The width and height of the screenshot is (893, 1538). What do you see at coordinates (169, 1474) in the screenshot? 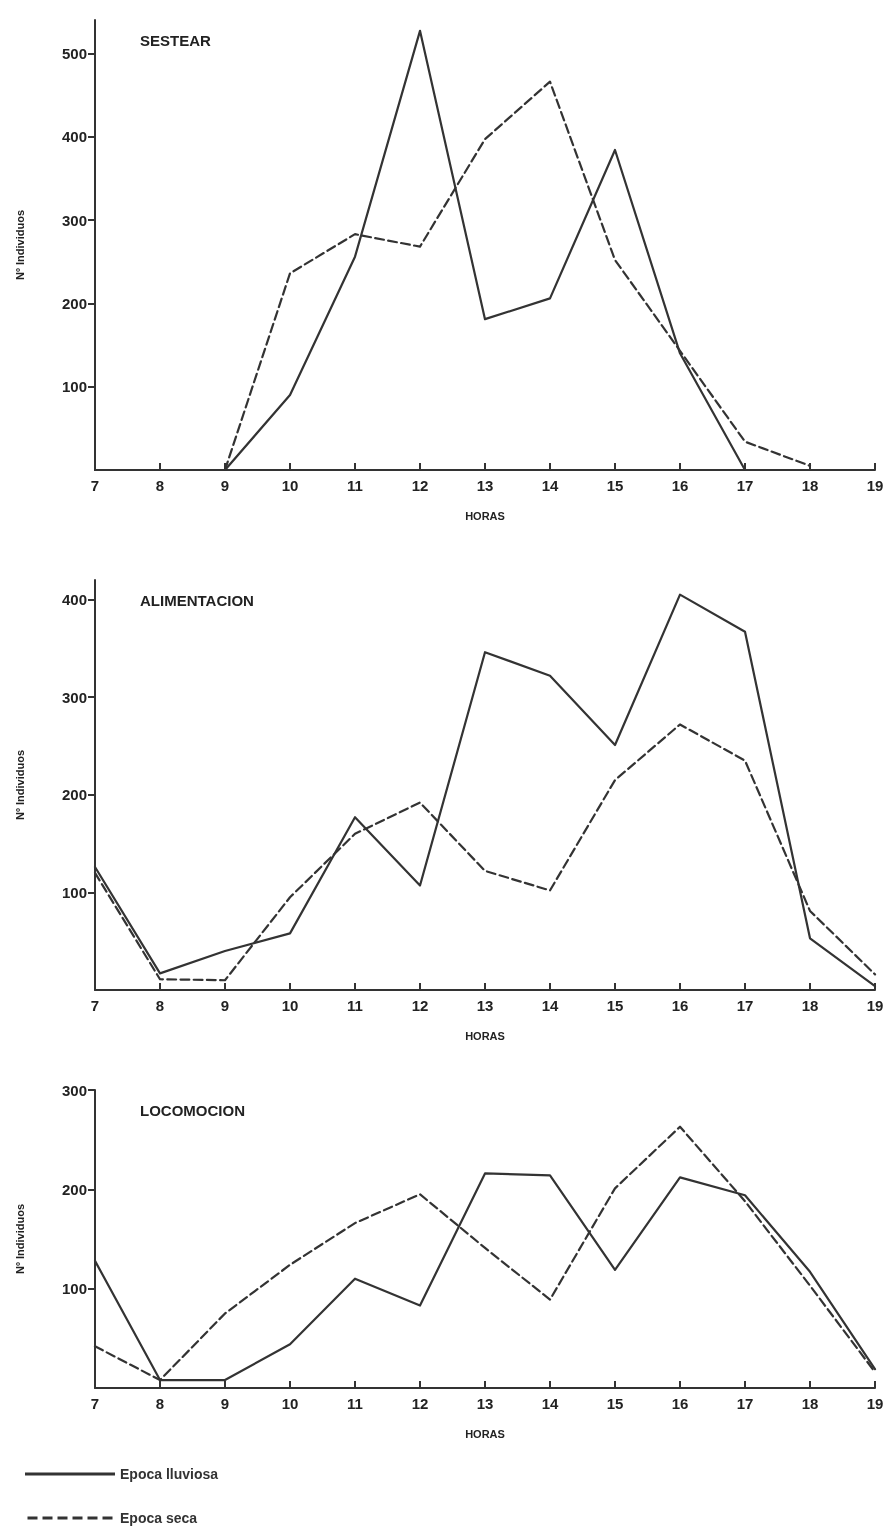
I see `legend-label: Epoca lluviosa` at bounding box center [169, 1474].